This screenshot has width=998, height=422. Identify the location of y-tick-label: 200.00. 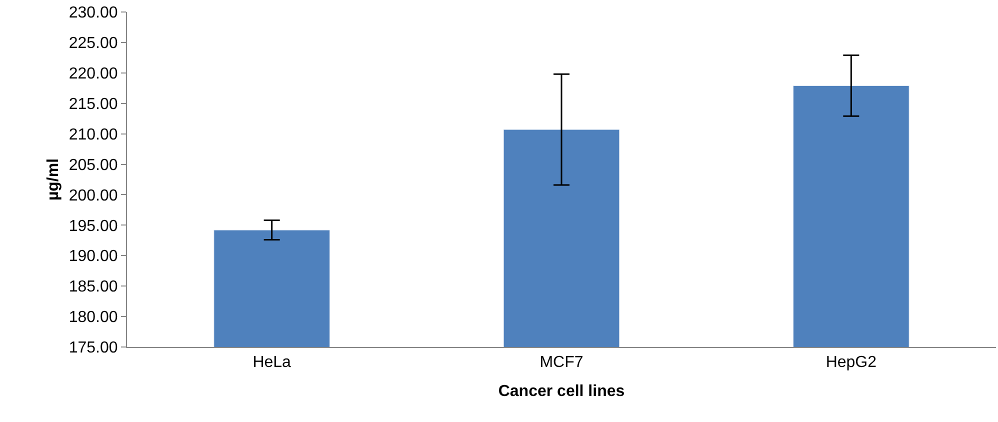
(93, 195).